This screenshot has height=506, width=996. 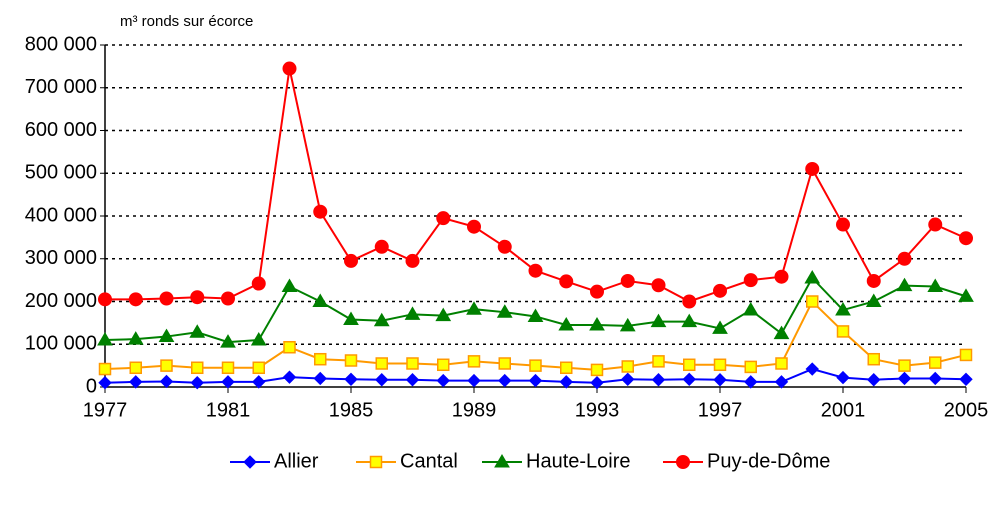 I want to click on legend-label: Cantal, so click(x=429, y=461).